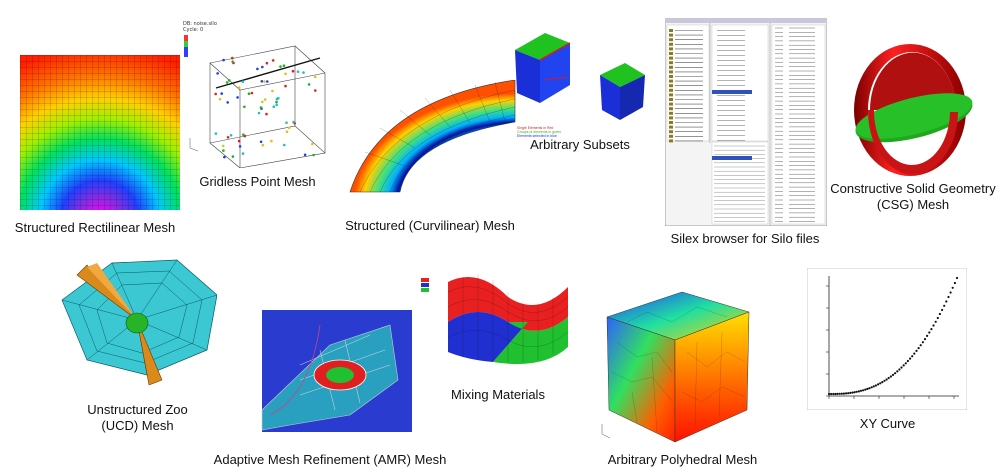 This screenshot has height=474, width=1000. What do you see at coordinates (682, 459) in the screenshot?
I see `polyhedral-caption: Arbitrary Polyhedral Mesh` at bounding box center [682, 459].